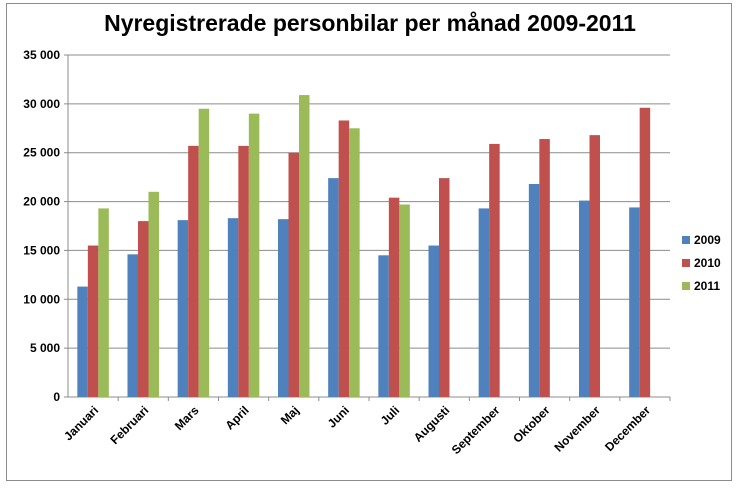 Image resolution: width=740 pixels, height=488 pixels. I want to click on y-tick-label: 0, so click(56, 397).